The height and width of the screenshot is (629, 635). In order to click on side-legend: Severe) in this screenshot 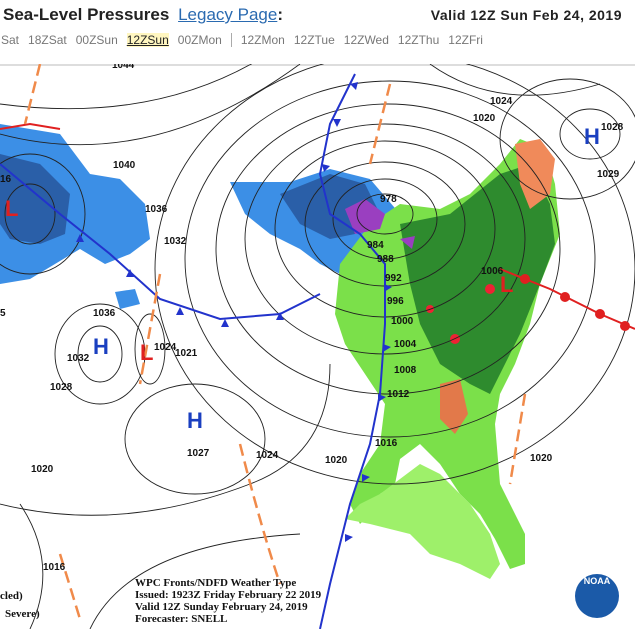, I will do `click(22, 614)`.